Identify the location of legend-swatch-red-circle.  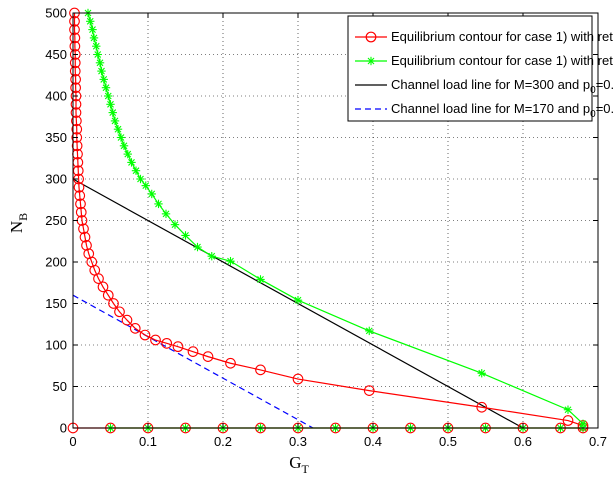
(371, 37).